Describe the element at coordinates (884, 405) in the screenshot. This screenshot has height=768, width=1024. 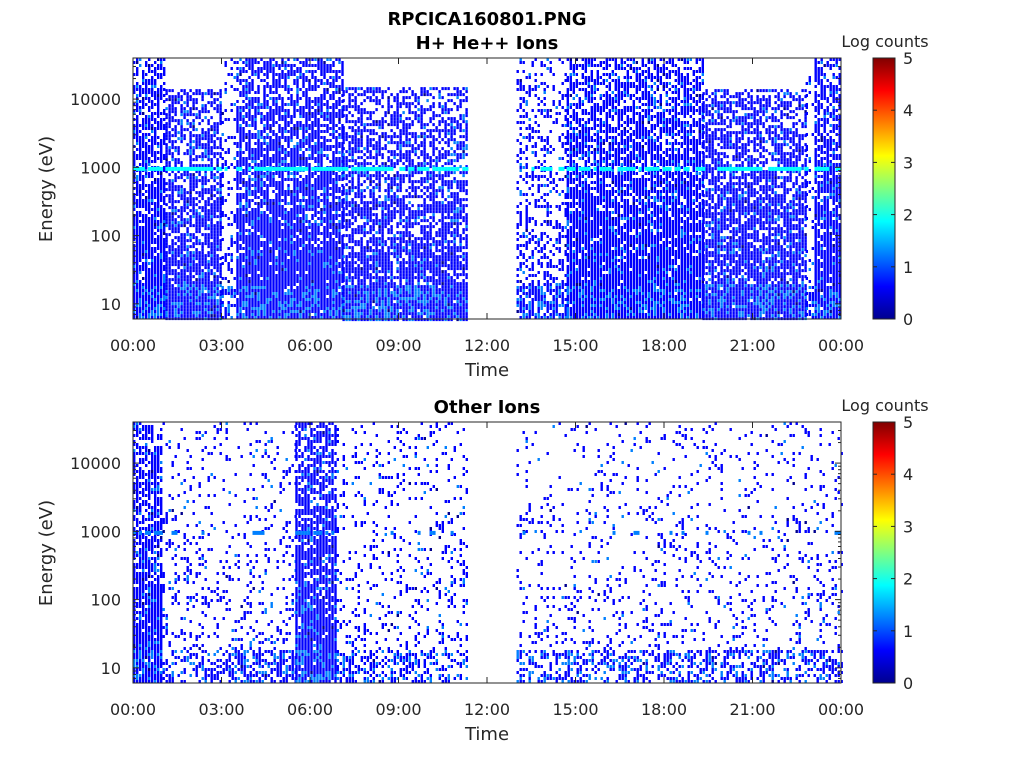
I see `colorbar-label-bottom: Log counts` at that location.